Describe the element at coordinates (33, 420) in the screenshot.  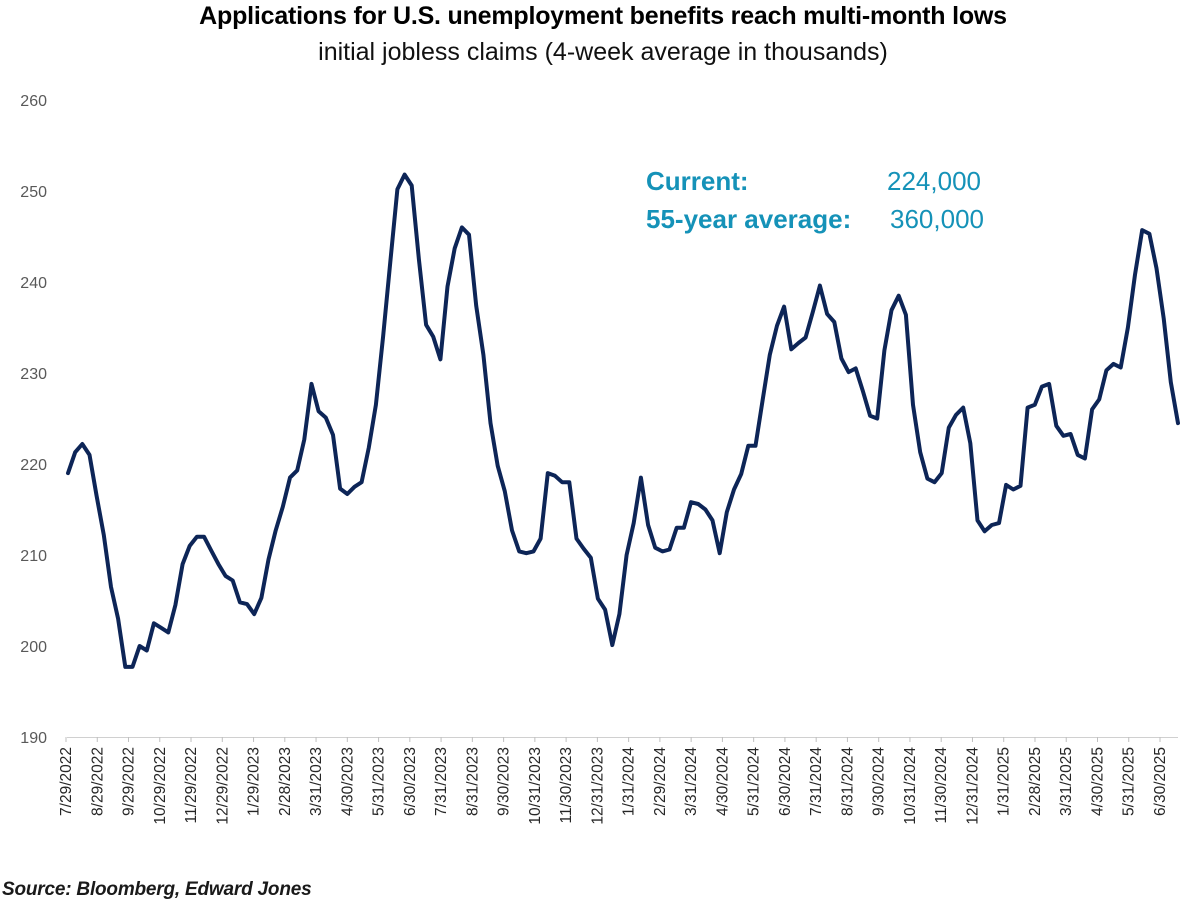
I see `y-axis: 190 200 210 220 230 240 250 260` at that location.